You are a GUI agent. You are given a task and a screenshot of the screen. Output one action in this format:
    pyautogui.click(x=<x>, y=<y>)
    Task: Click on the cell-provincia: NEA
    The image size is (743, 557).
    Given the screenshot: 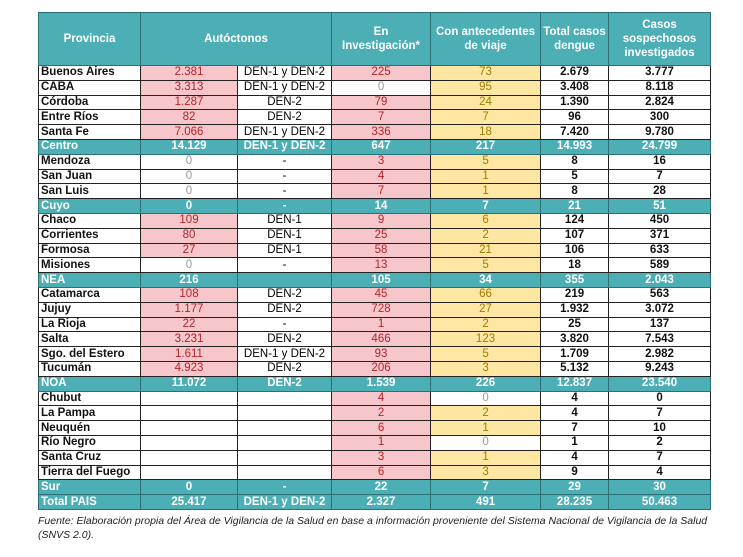 What is the action you would take?
    pyautogui.click(x=89, y=280)
    